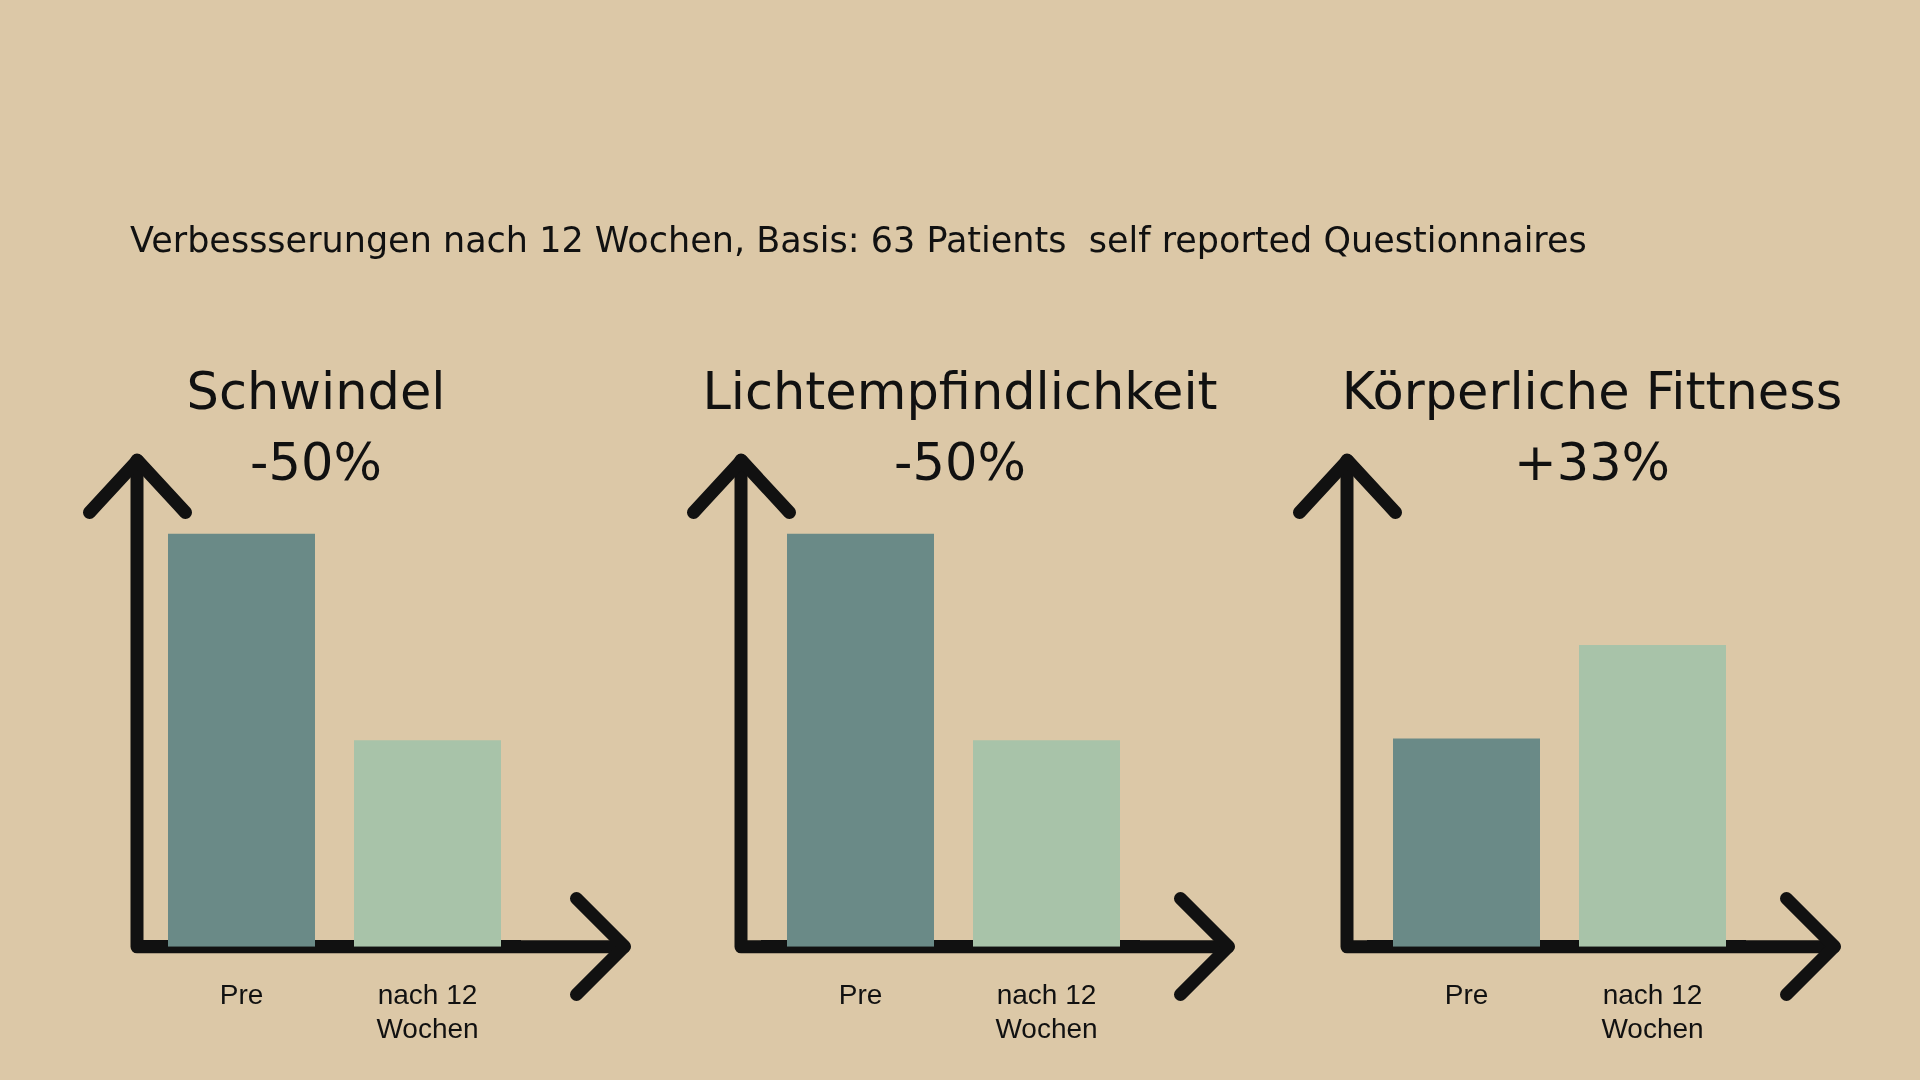 This screenshot has height=1080, width=1920. Describe the element at coordinates (316, 391) in the screenshot. I see `chart-title: Schwindel` at that location.